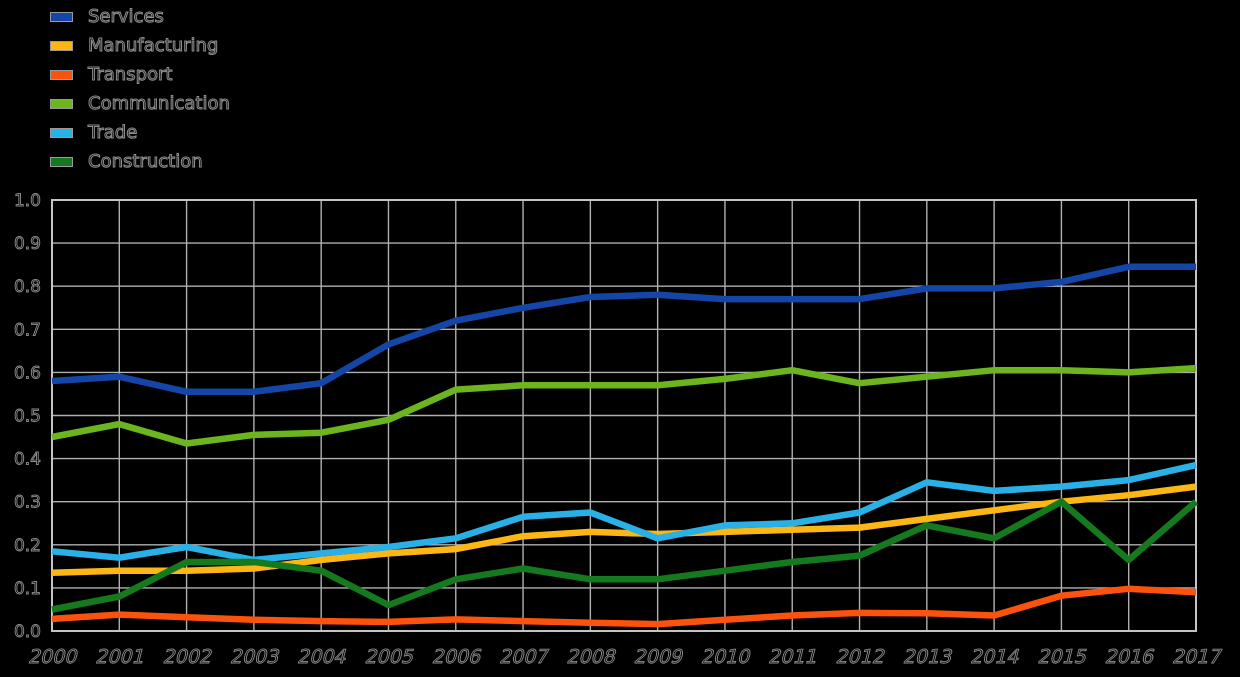 The width and height of the screenshot is (1240, 677). What do you see at coordinates (624, 530) in the screenshot?
I see `series-line-manufacturing` at bounding box center [624, 530].